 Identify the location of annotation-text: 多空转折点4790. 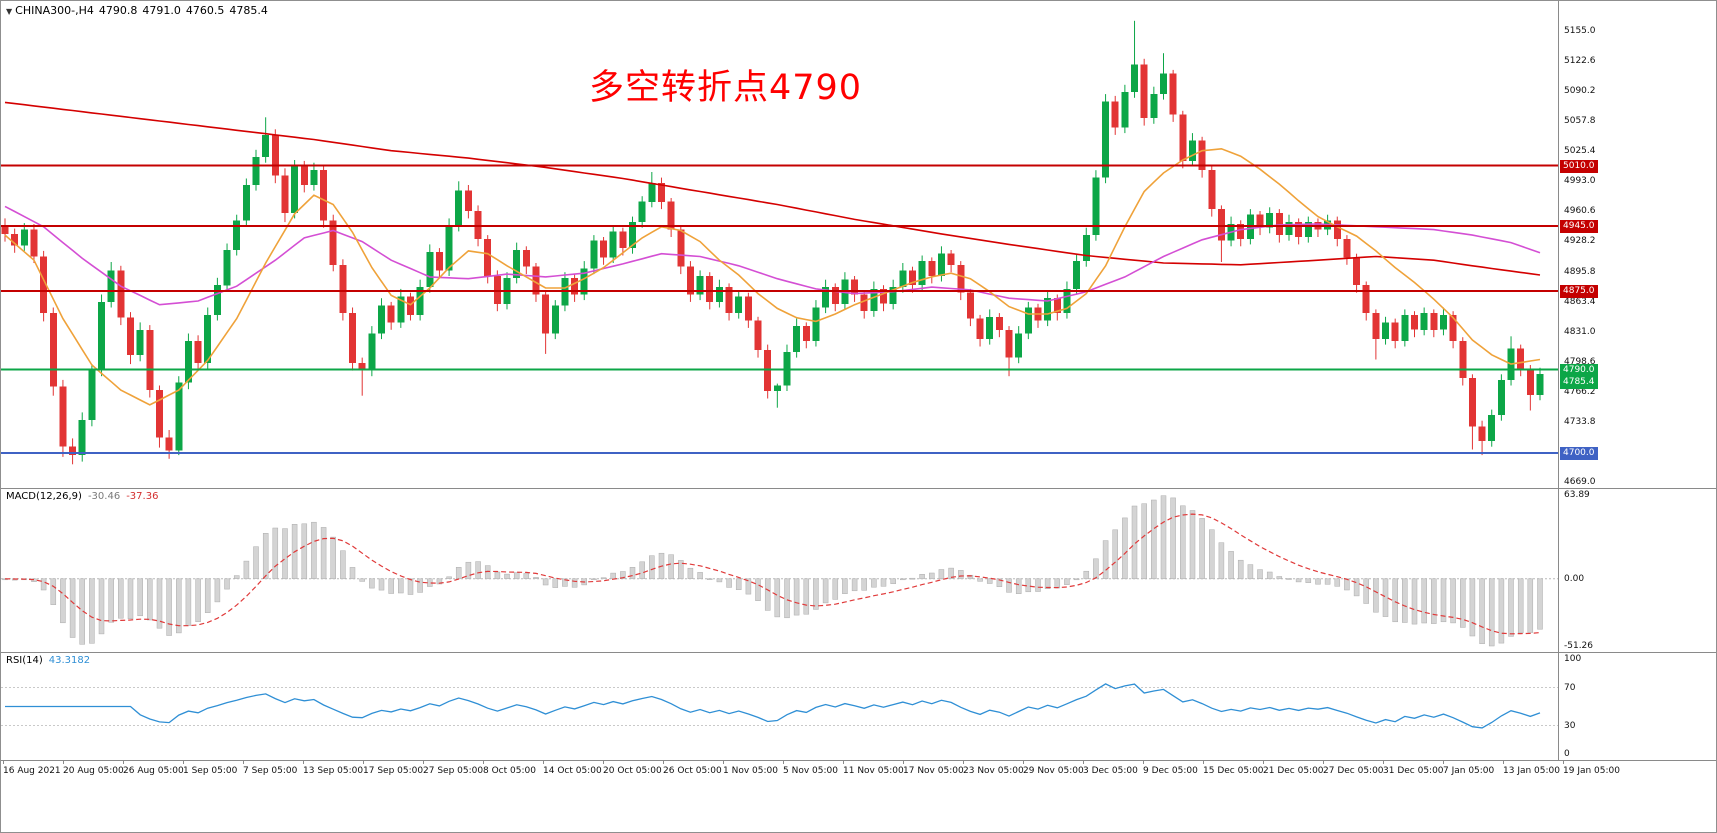
(726, 88).